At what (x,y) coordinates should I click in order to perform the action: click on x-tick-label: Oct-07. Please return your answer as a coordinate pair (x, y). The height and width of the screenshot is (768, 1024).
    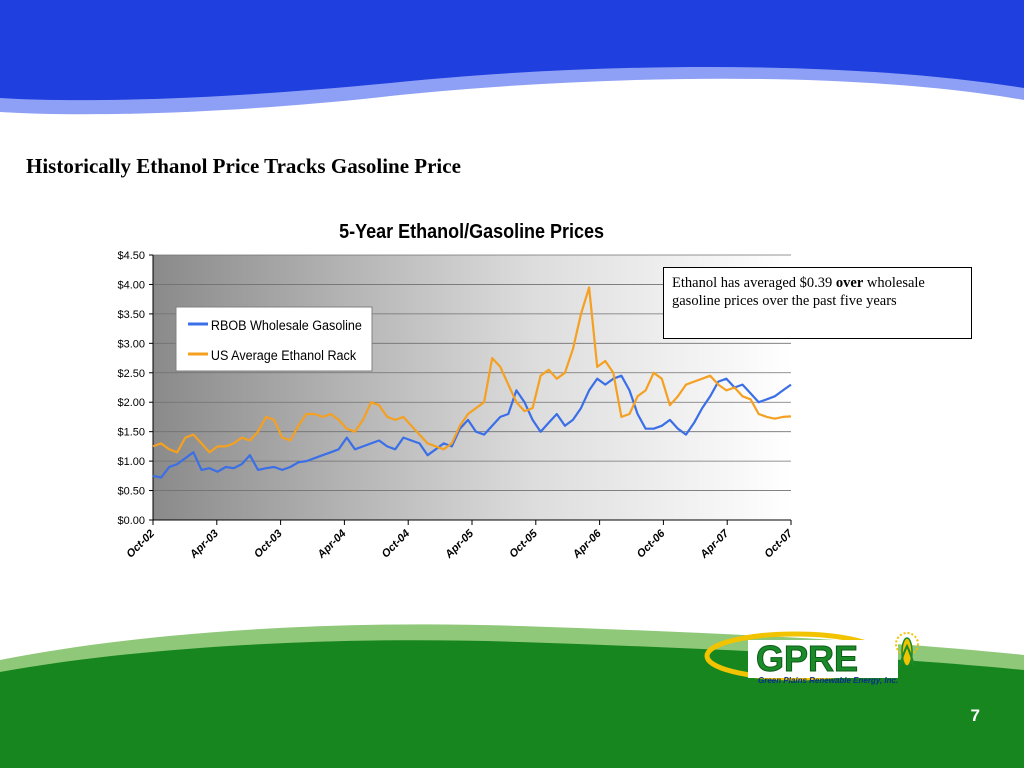
    Looking at the image, I should click on (778, 543).